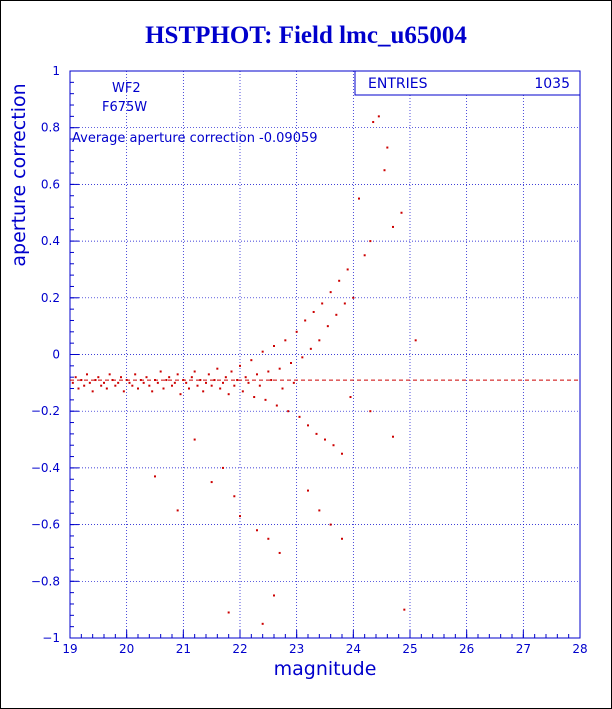  I want to click on y-tick-label: −0.8, so click(45, 581).